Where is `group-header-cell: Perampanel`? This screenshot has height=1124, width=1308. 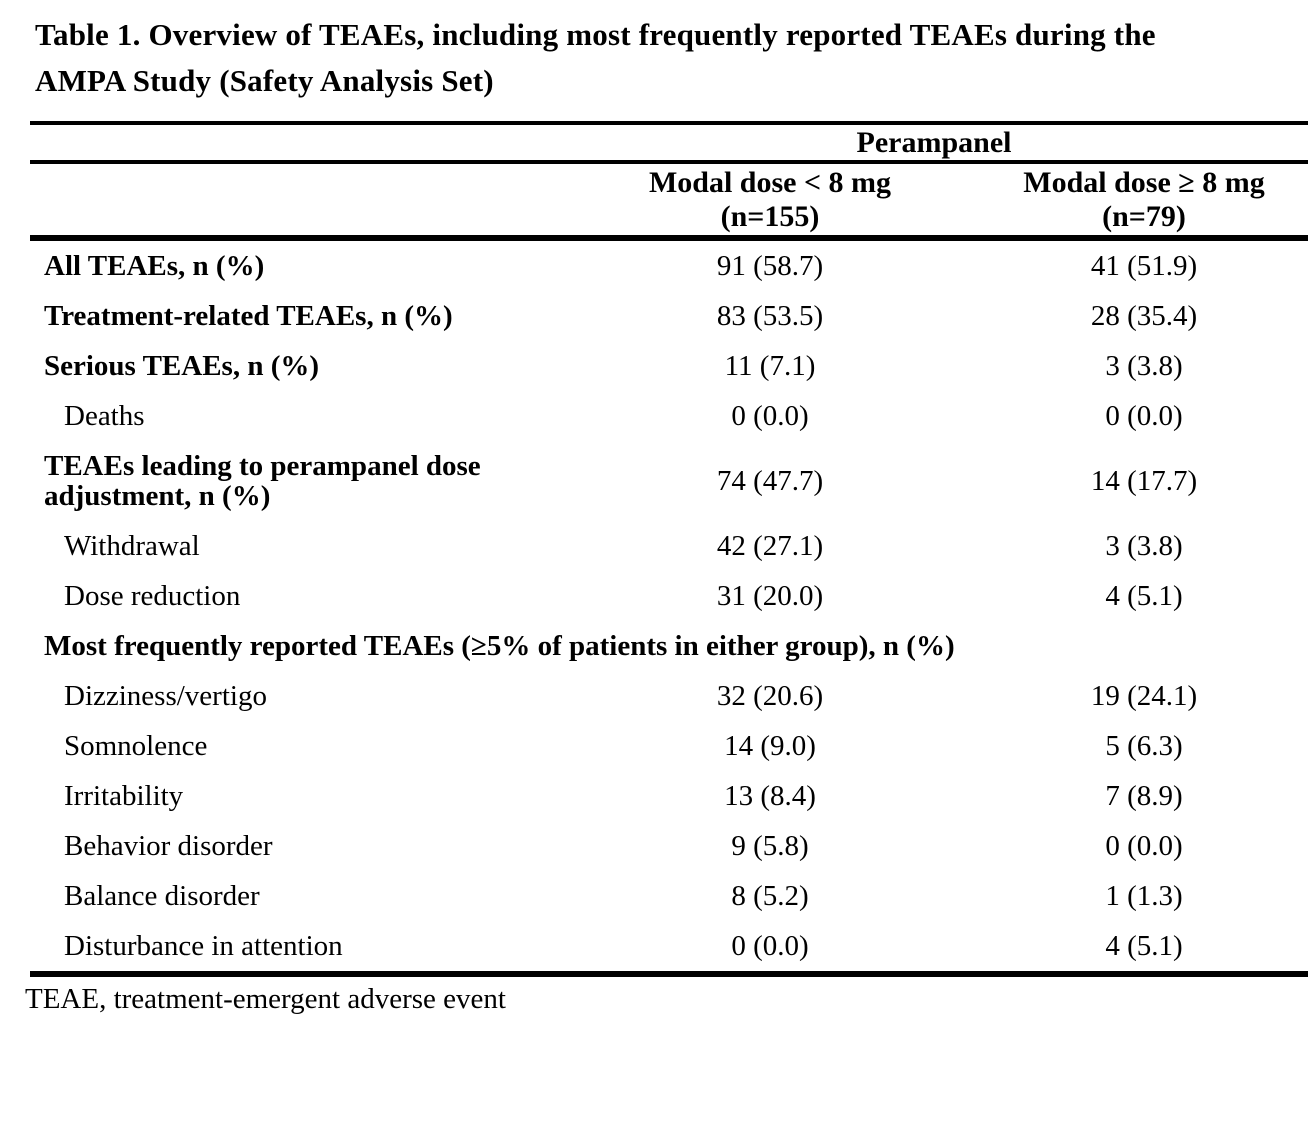 group-header-cell: Perampanel is located at coordinates (934, 143).